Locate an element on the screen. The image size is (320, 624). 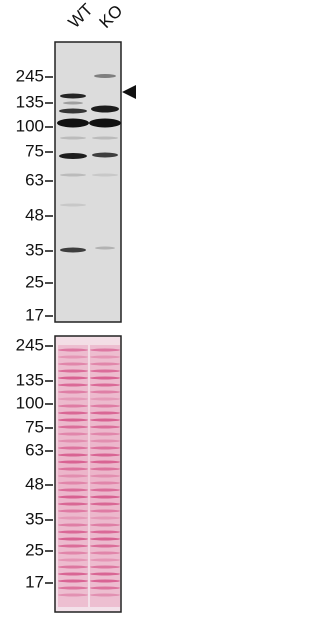
lane-label: WT is located at coordinates (81, 16).